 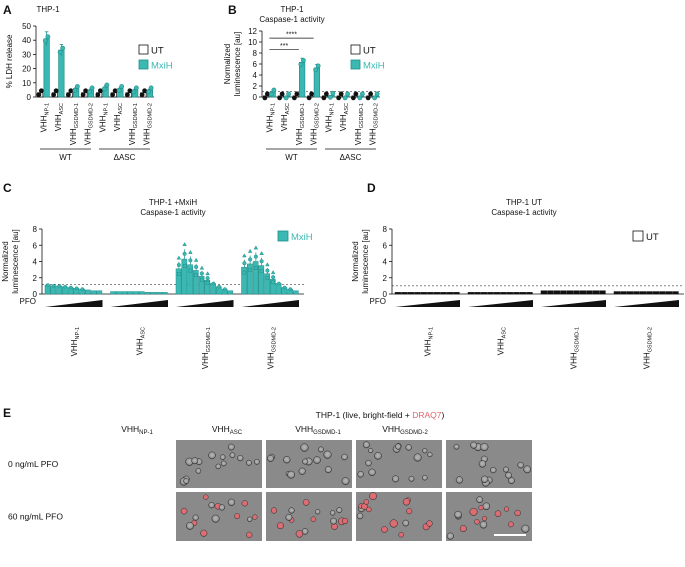 I want to click on y-tick-label: 8, so click(x=35, y=229).